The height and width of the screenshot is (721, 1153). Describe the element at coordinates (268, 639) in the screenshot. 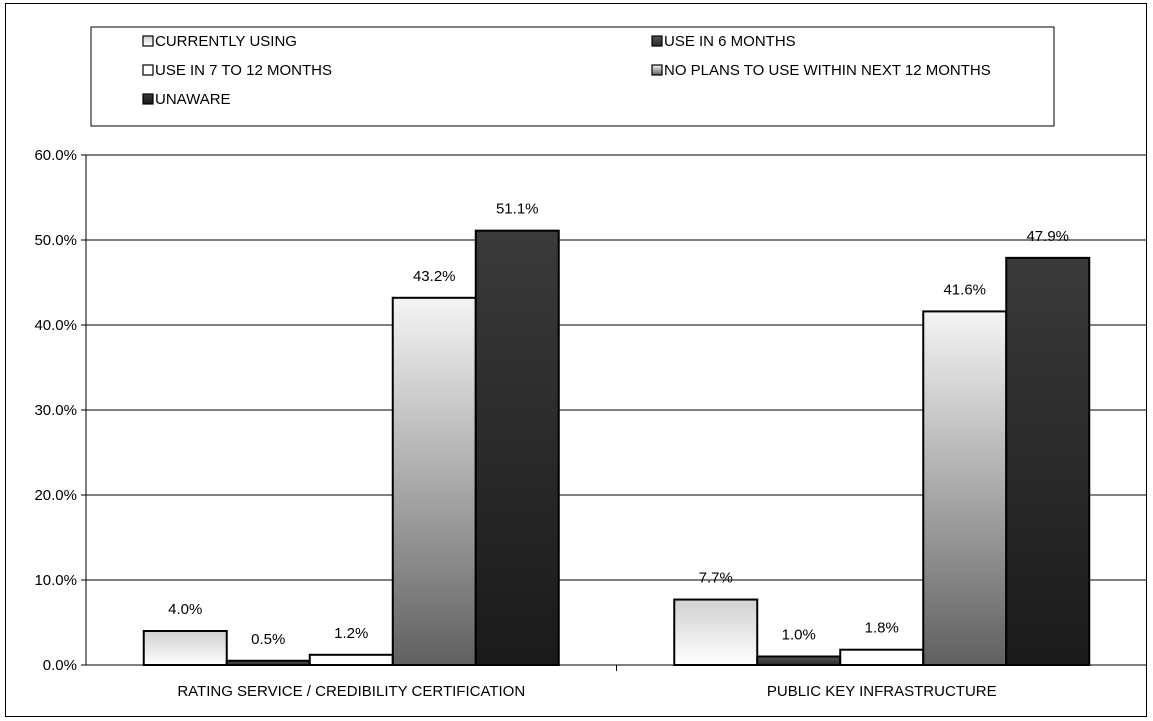

I see `data-label: 0.5%` at that location.